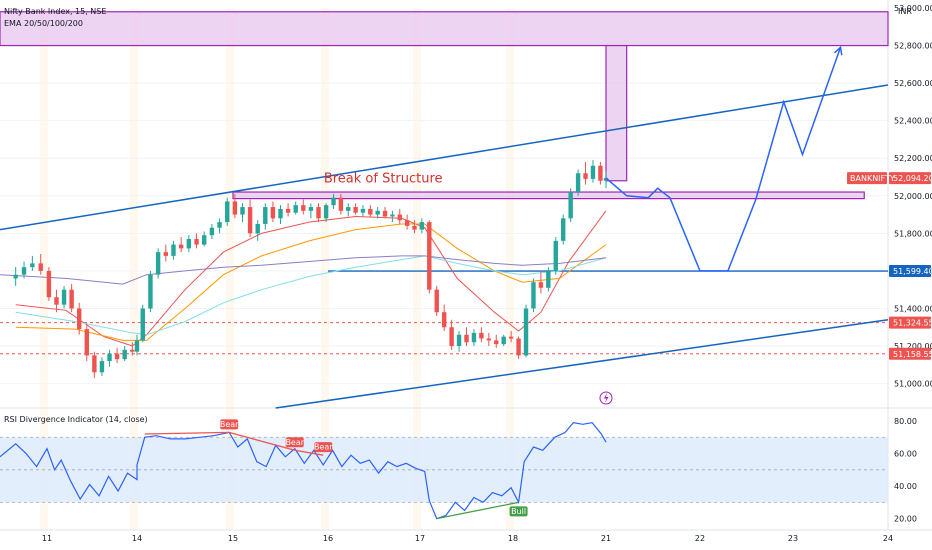 The width and height of the screenshot is (932, 550). What do you see at coordinates (43, 23) in the screenshot?
I see `ema-legend: EMA 20/50/100/200` at bounding box center [43, 23].